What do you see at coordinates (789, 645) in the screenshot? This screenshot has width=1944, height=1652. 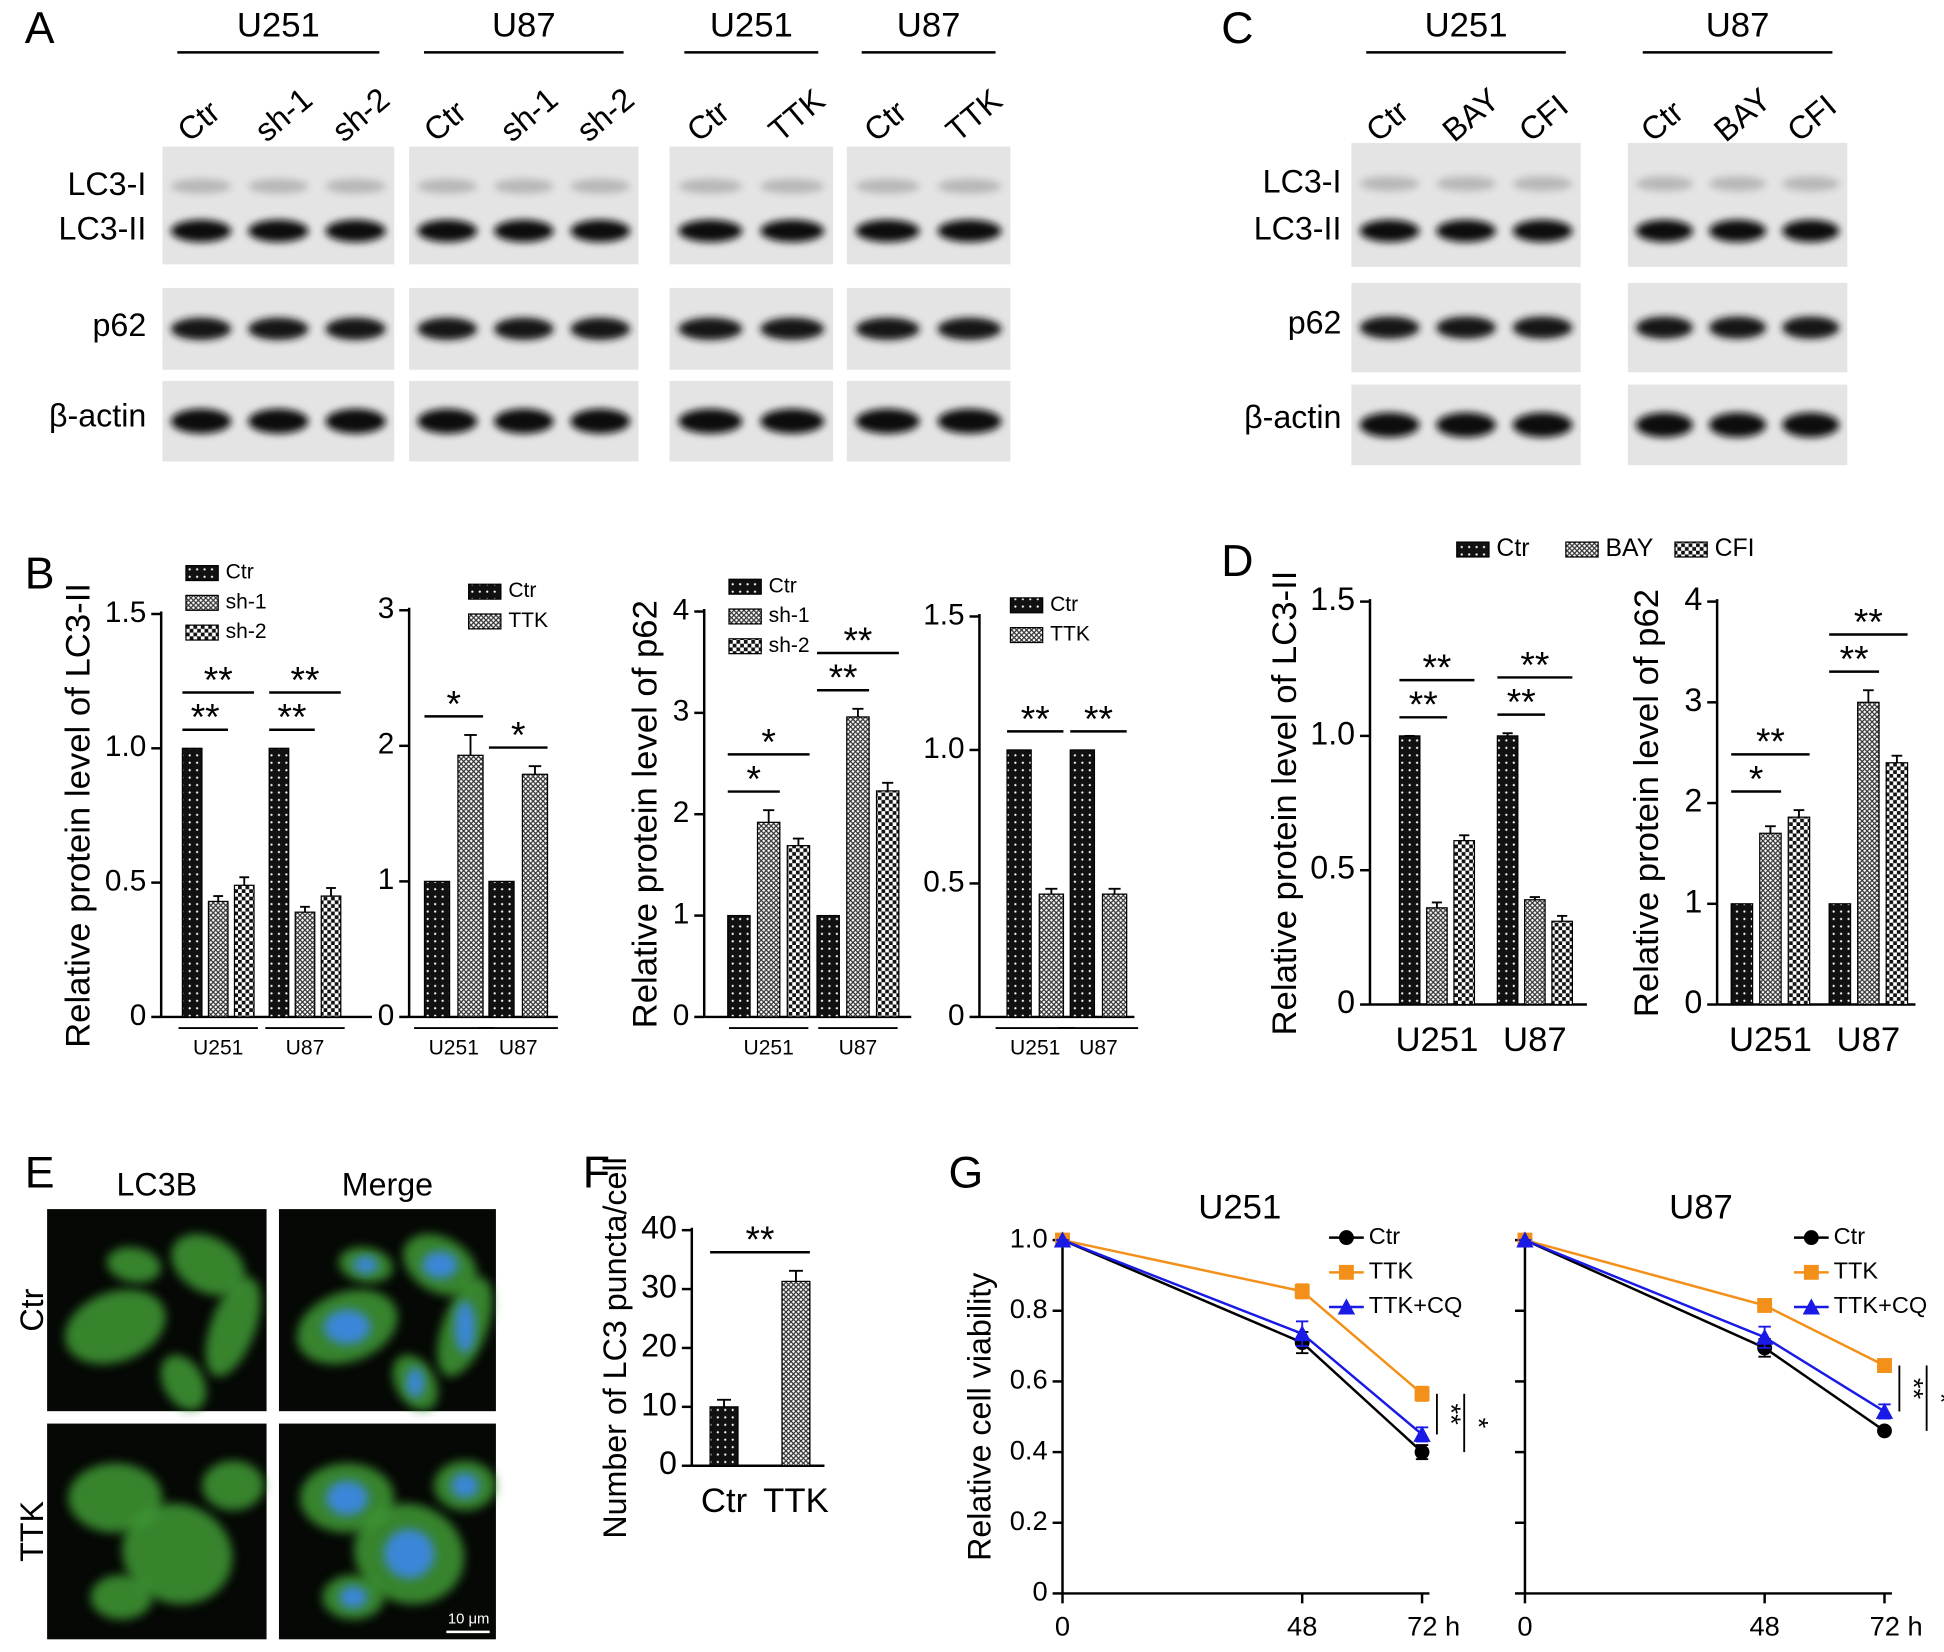 I see `legend-label: sh-2` at bounding box center [789, 645].